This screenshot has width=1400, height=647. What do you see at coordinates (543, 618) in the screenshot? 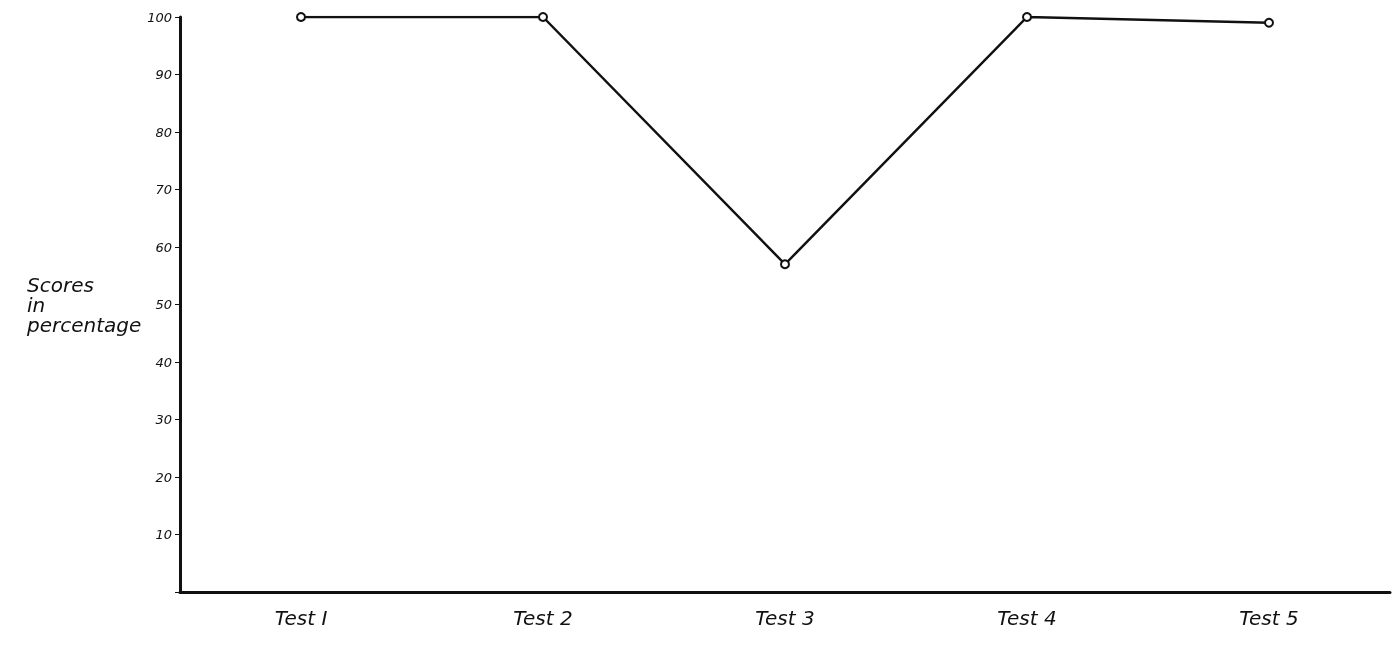
I see `x-tick-label: Test 2` at bounding box center [543, 618].